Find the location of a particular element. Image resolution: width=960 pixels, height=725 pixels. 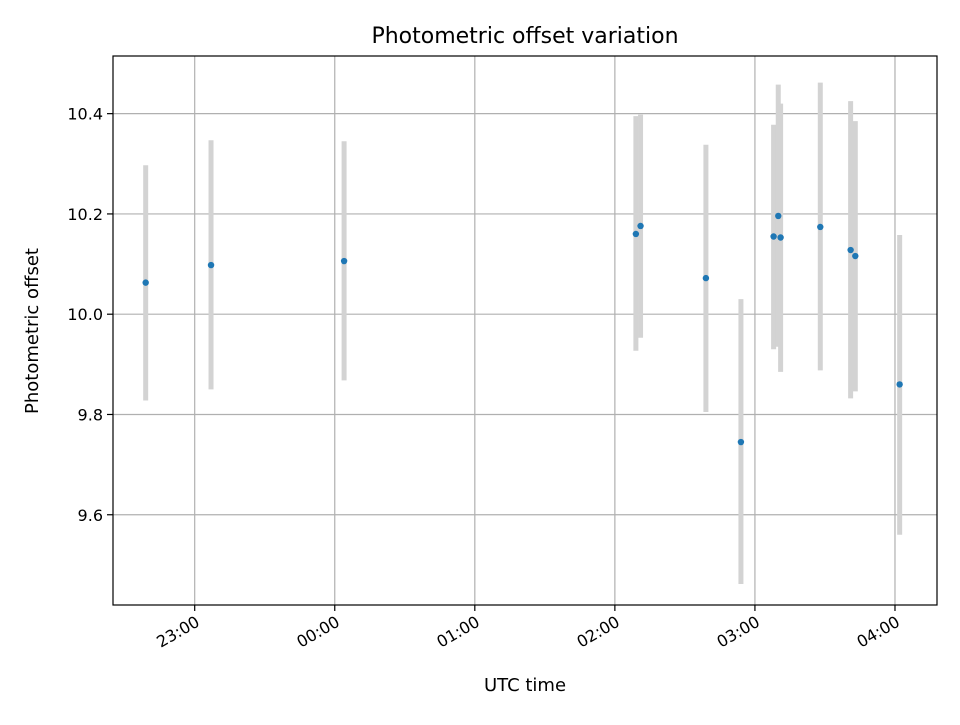

y-tick-label: 10.2 is located at coordinates (85, 214).